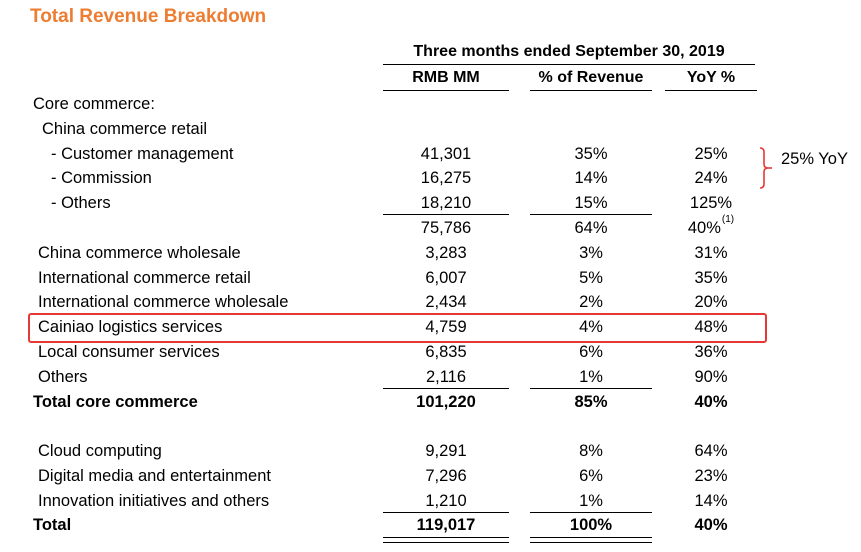 This screenshot has height=552, width=861. Describe the element at coordinates (81, 203) in the screenshot. I see `row-label: - Others` at that location.